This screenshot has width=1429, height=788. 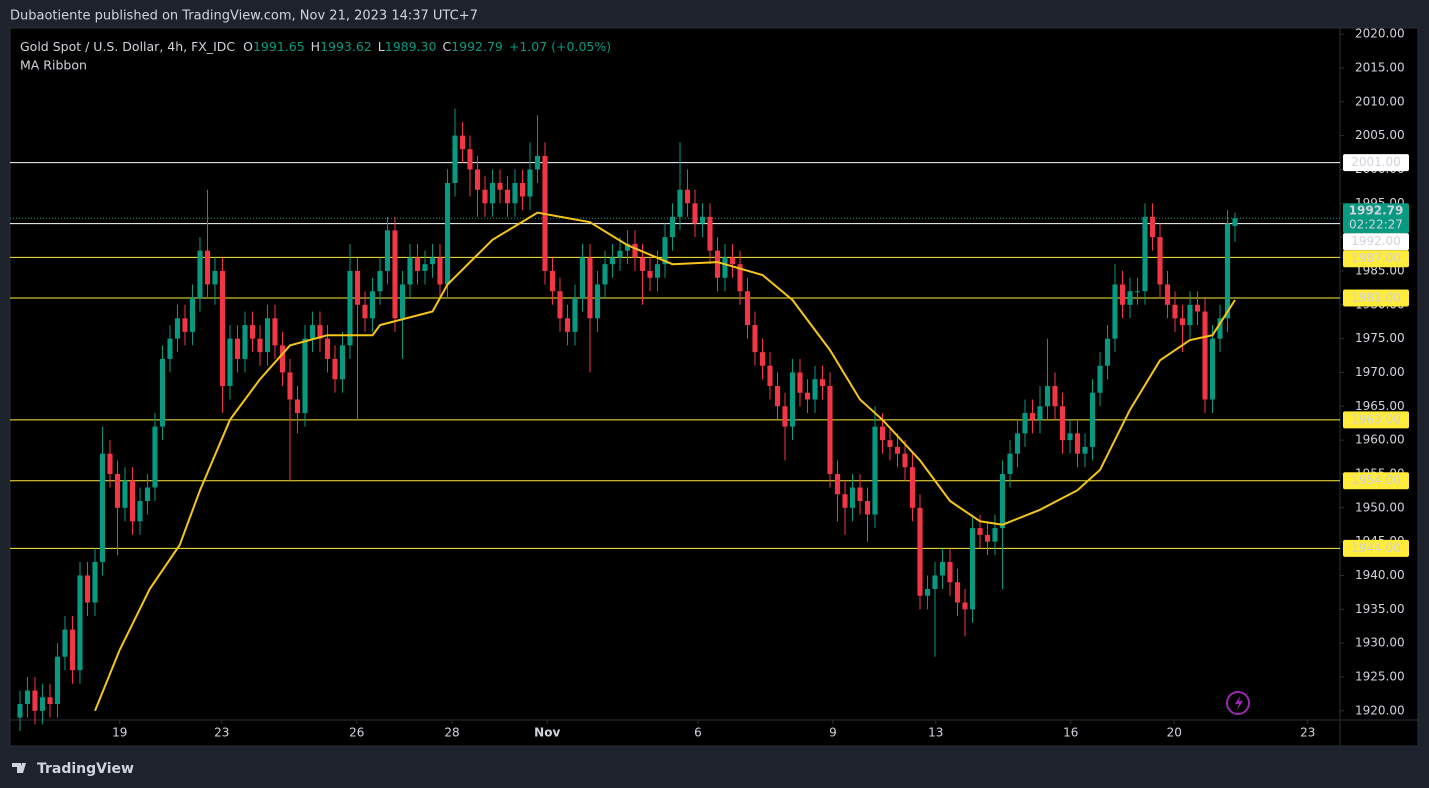 I want to click on current-price-box, so click(x=1376, y=218).